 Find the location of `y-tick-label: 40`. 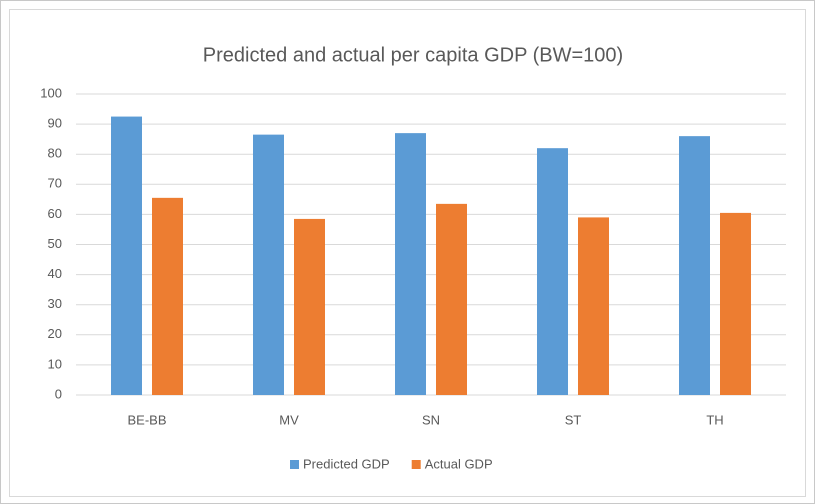

y-tick-label: 40 is located at coordinates (55, 273).